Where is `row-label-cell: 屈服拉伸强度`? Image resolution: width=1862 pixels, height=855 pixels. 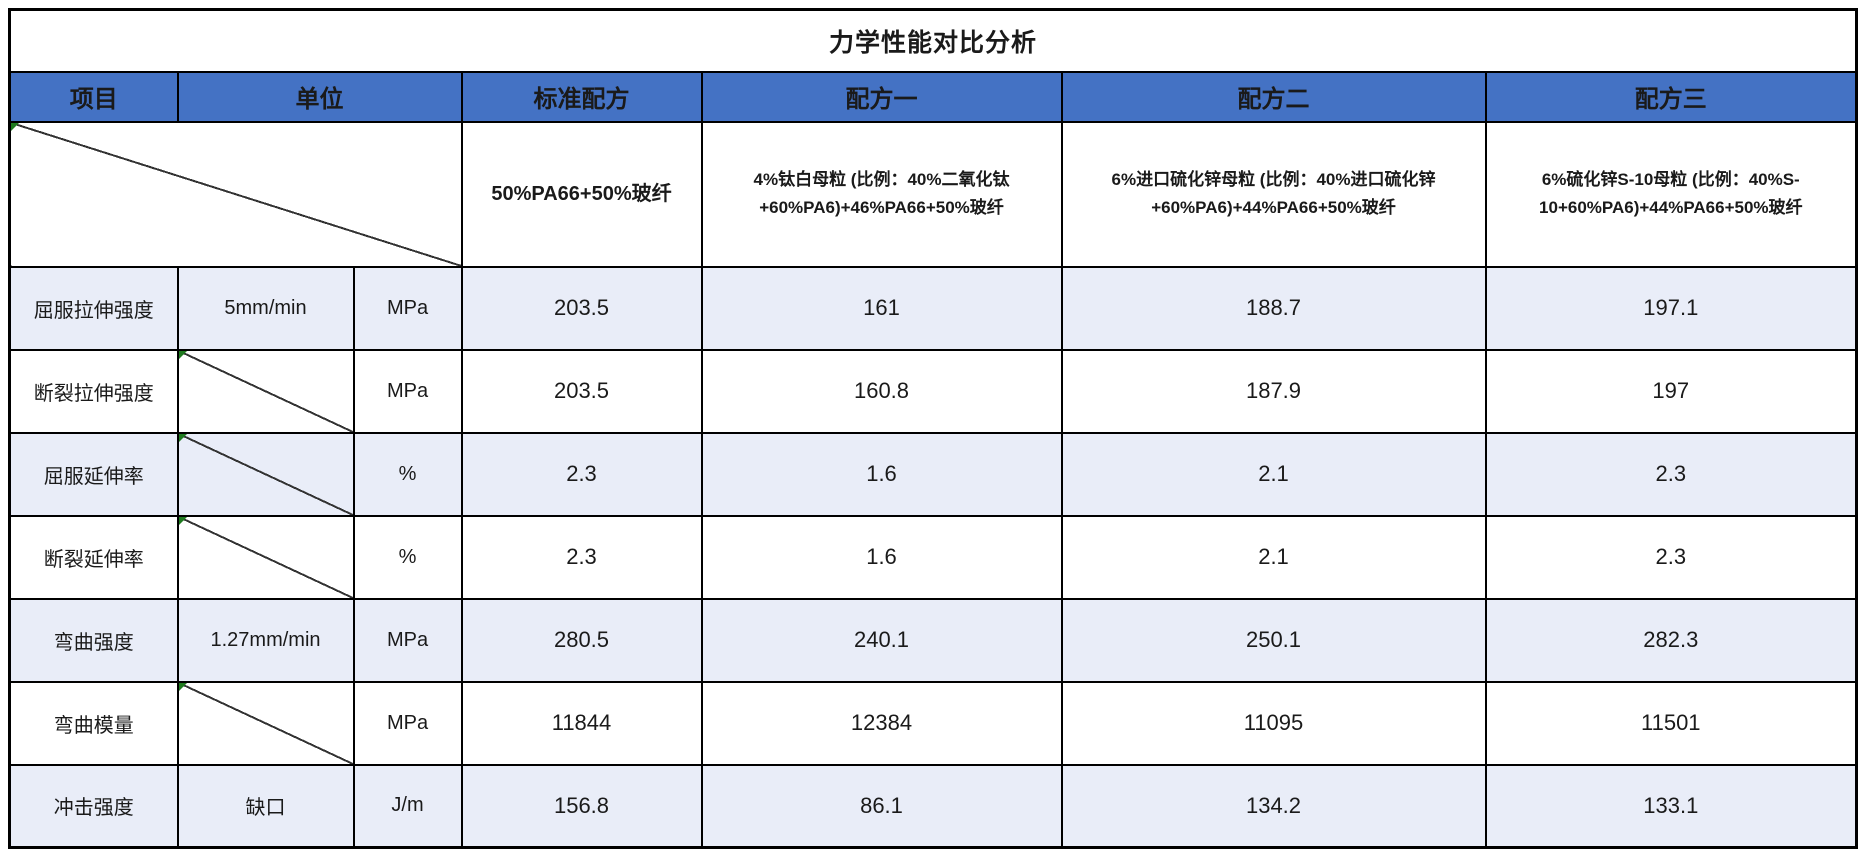
row-label-cell: 屈服拉伸强度 is located at coordinates (93, 308).